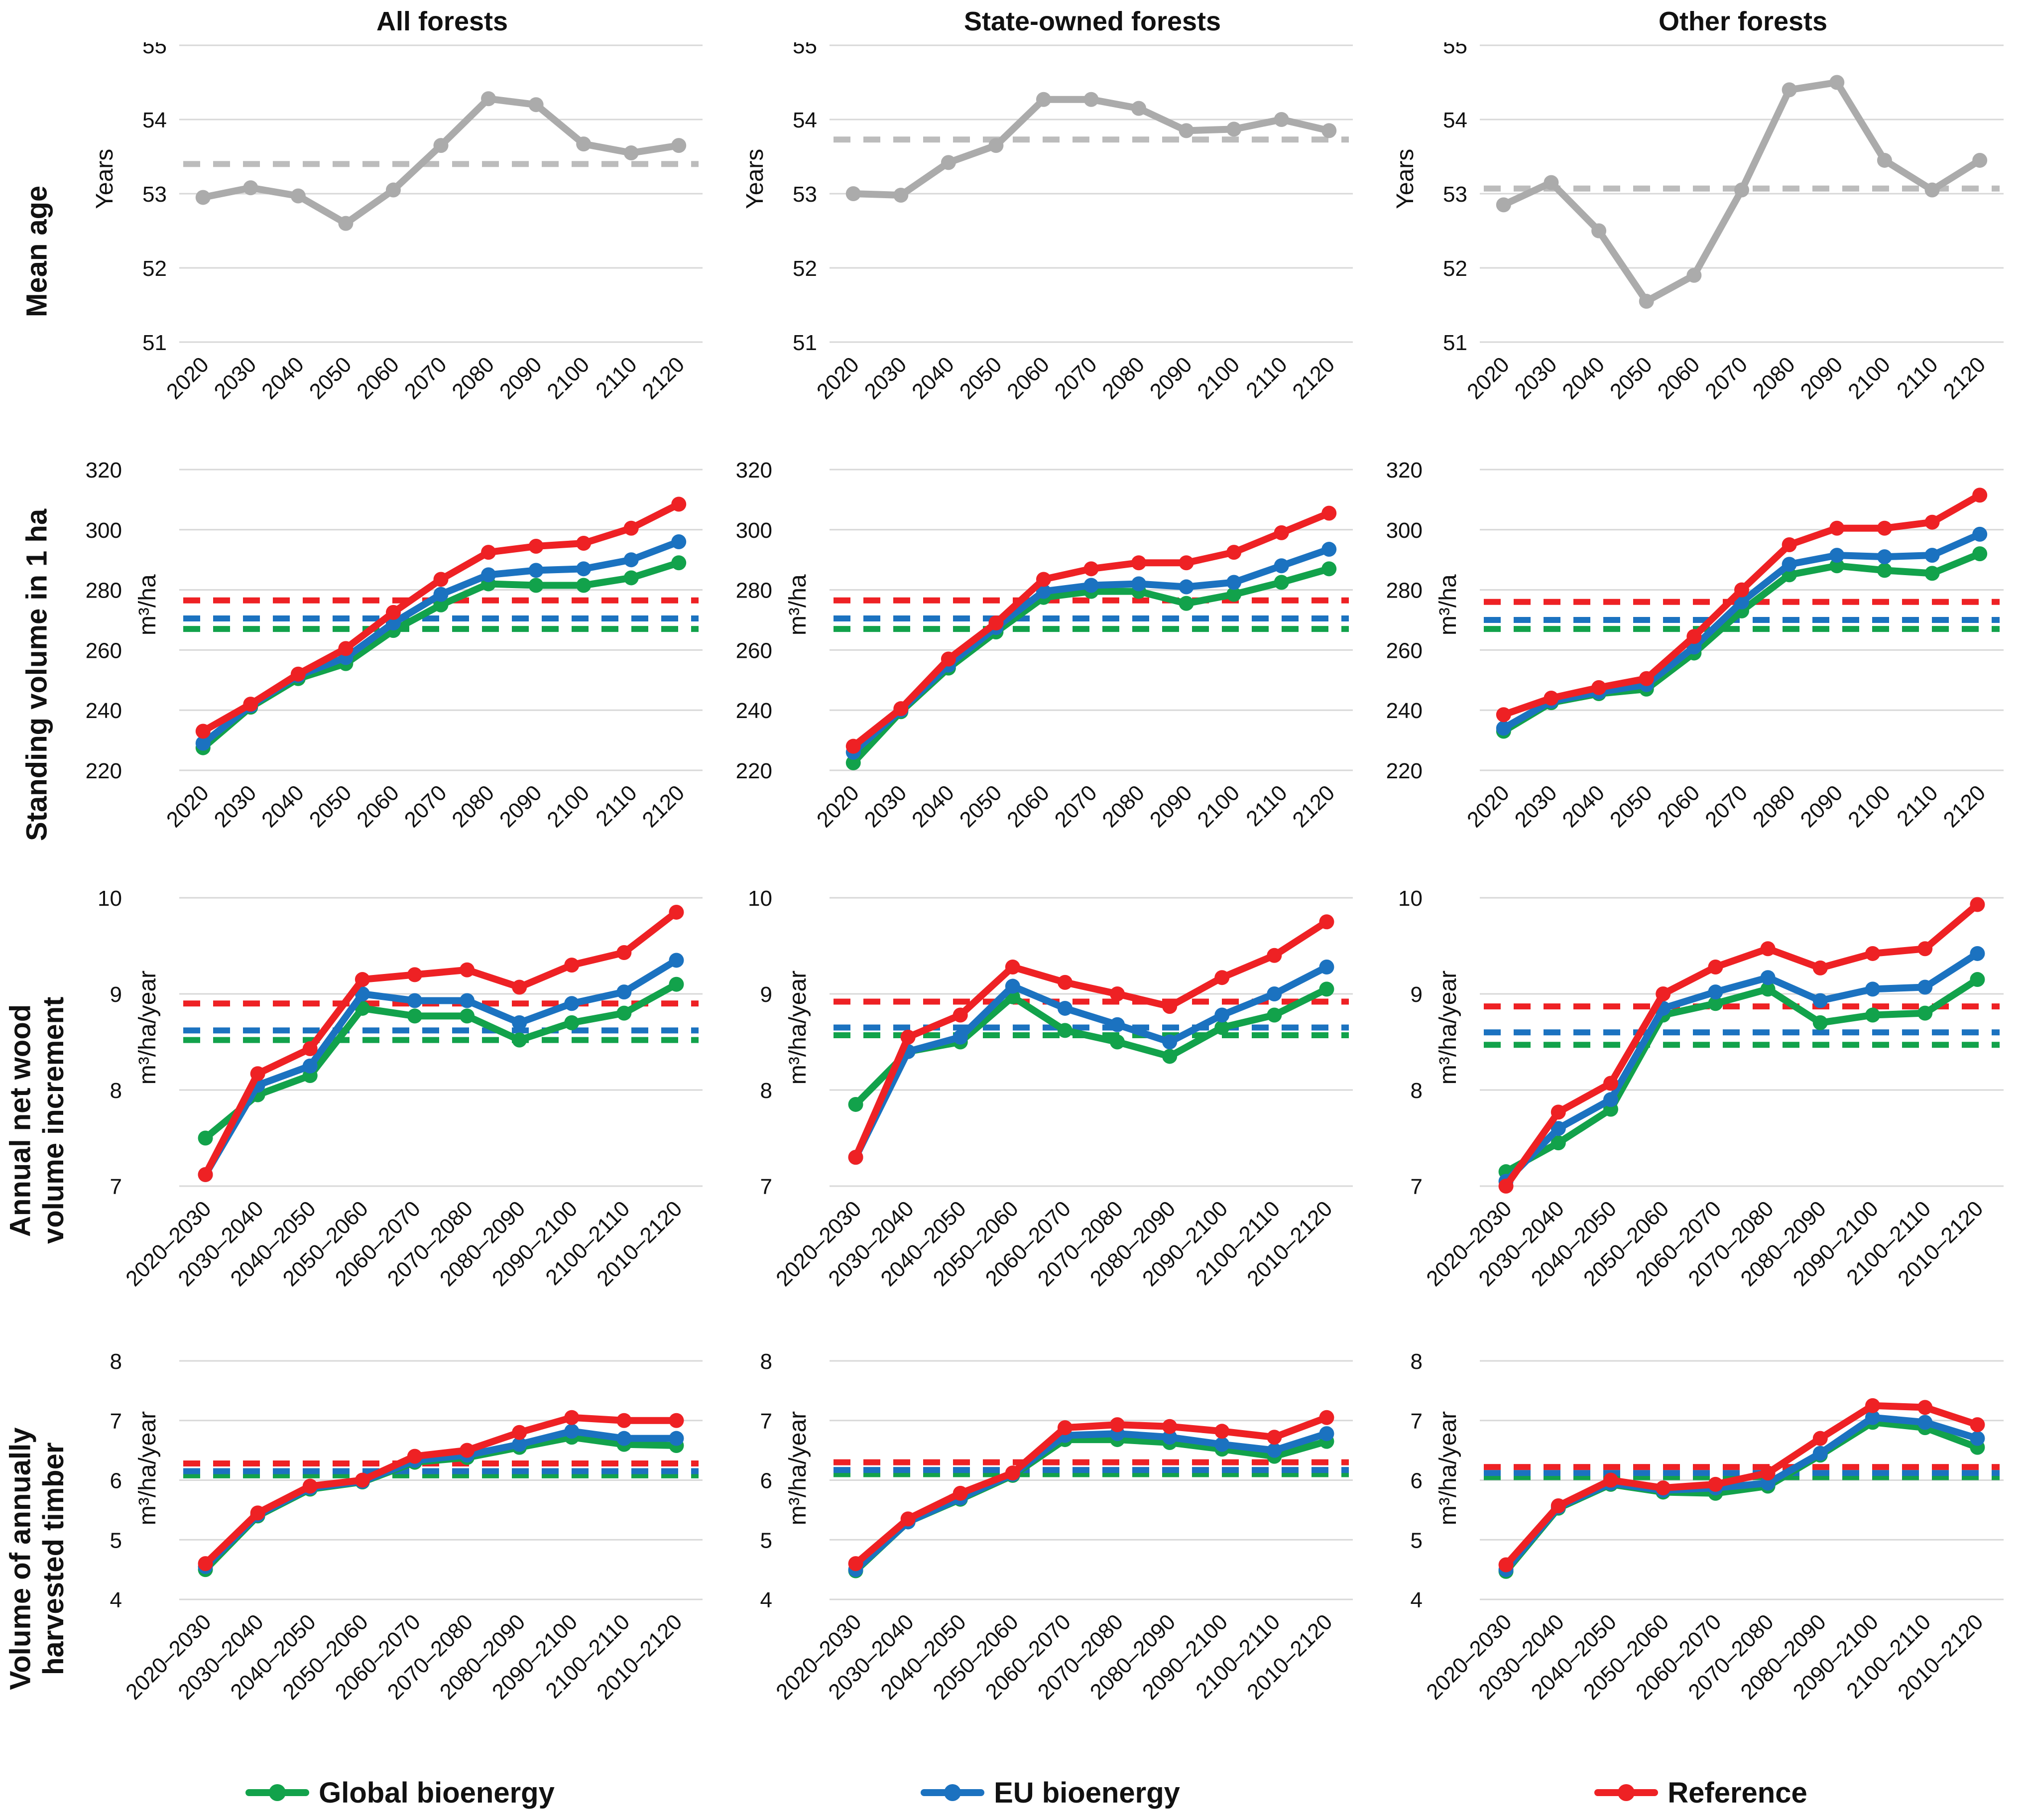 The image size is (2026, 1820). What do you see at coordinates (1738, 1792) in the screenshot?
I see `legend-label: Reference` at bounding box center [1738, 1792].